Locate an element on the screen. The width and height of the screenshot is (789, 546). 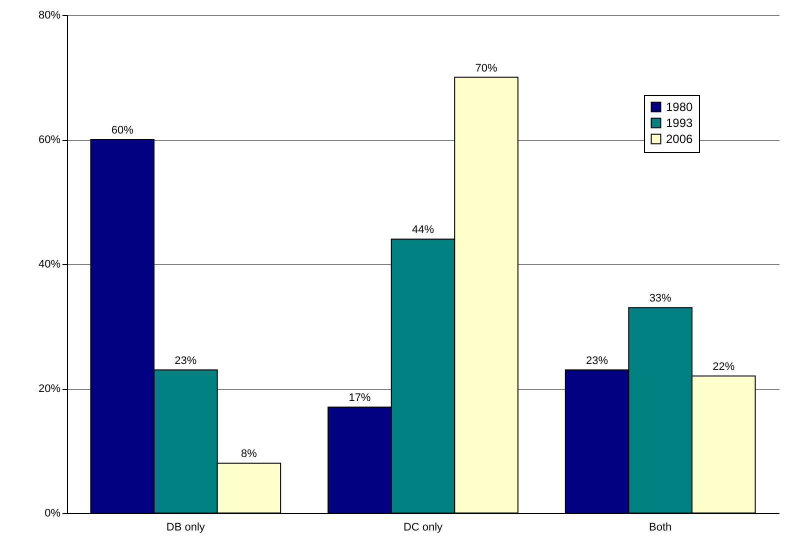
data-label: 22% is located at coordinates (723, 367).